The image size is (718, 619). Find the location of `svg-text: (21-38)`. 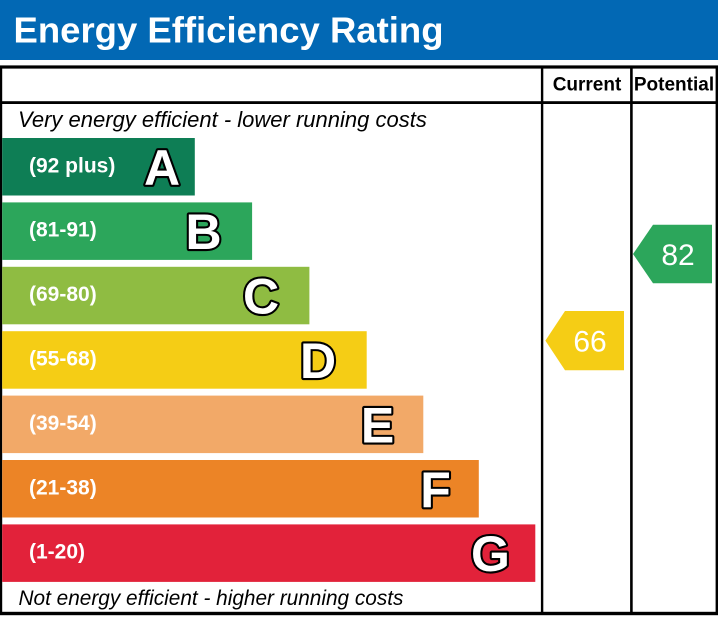

svg-text: (21-38) is located at coordinates (63, 487).